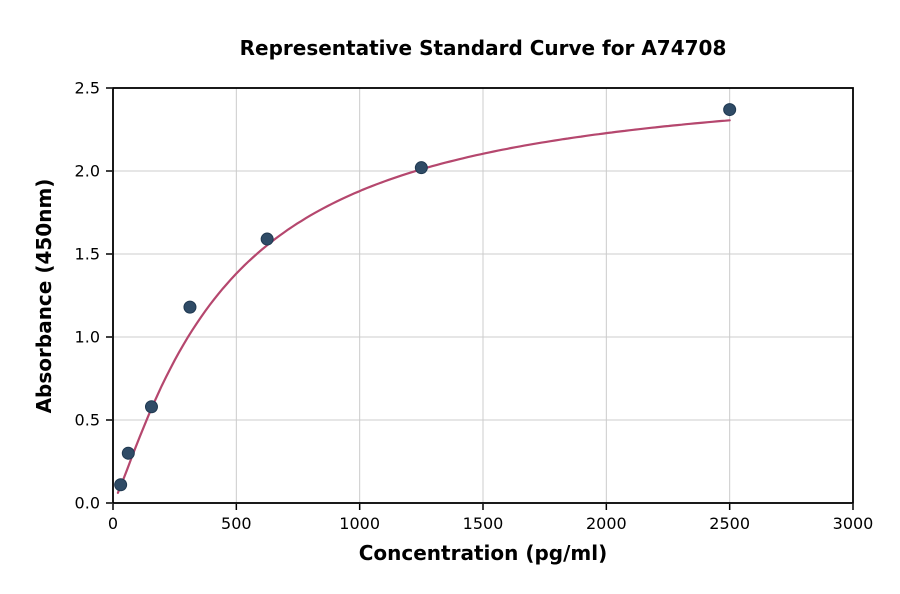 Image resolution: width=900 pixels, height=594 pixels. I want to click on x-tick-label: 2500, so click(729, 523).